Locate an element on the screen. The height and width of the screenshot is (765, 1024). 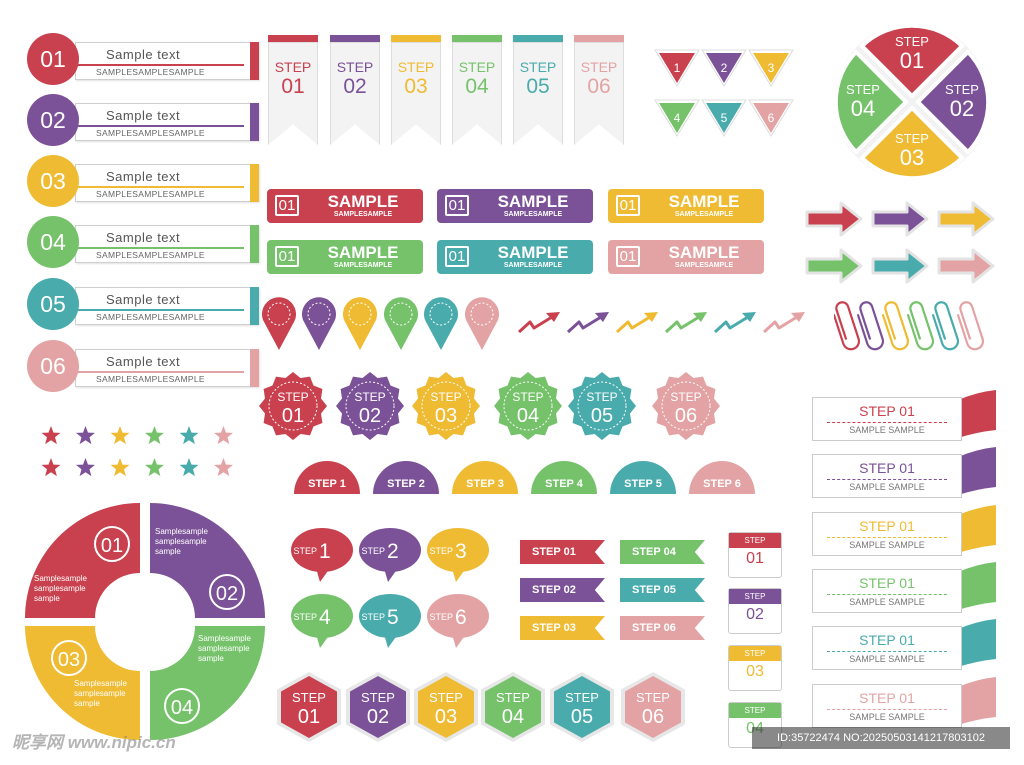
speech-bubble: STEP 5 is located at coordinates (390, 621).